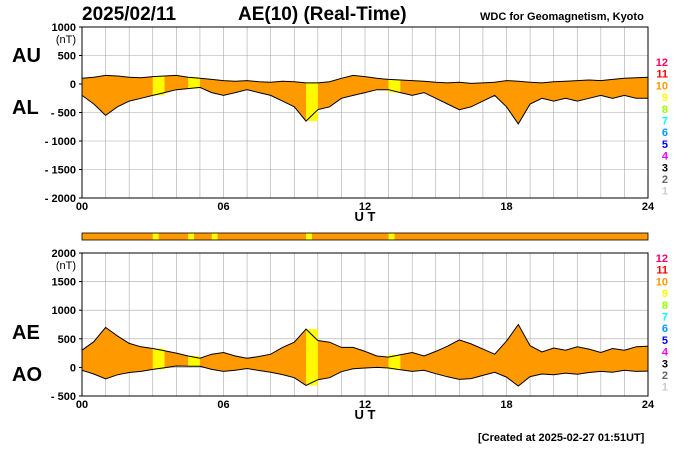 This screenshot has width=700, height=450. I want to click on top-legend-level-8: 8, so click(665, 110).